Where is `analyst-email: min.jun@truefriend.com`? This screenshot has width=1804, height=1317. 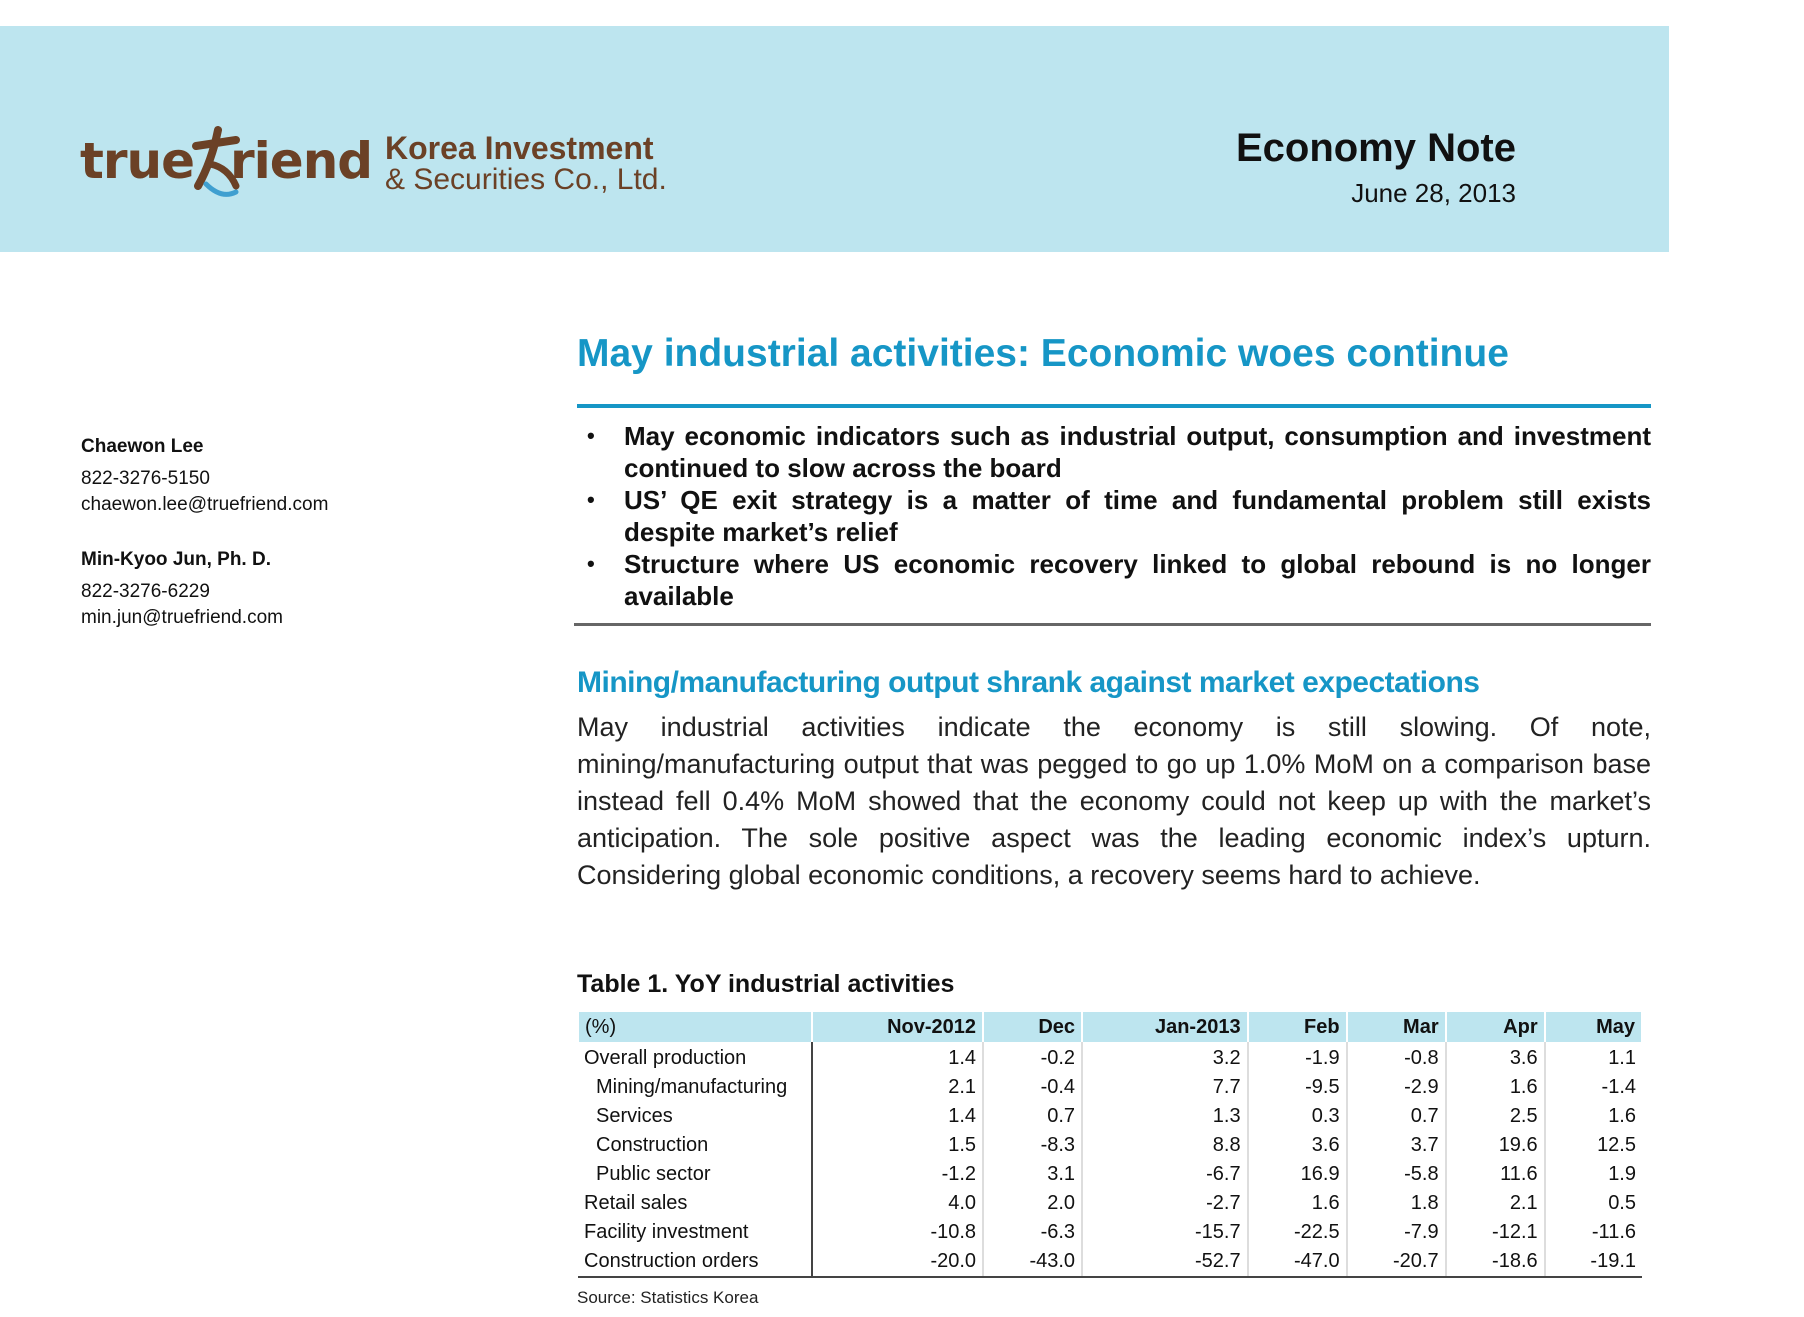 analyst-email: min.jun@truefriend.com is located at coordinates (182, 617).